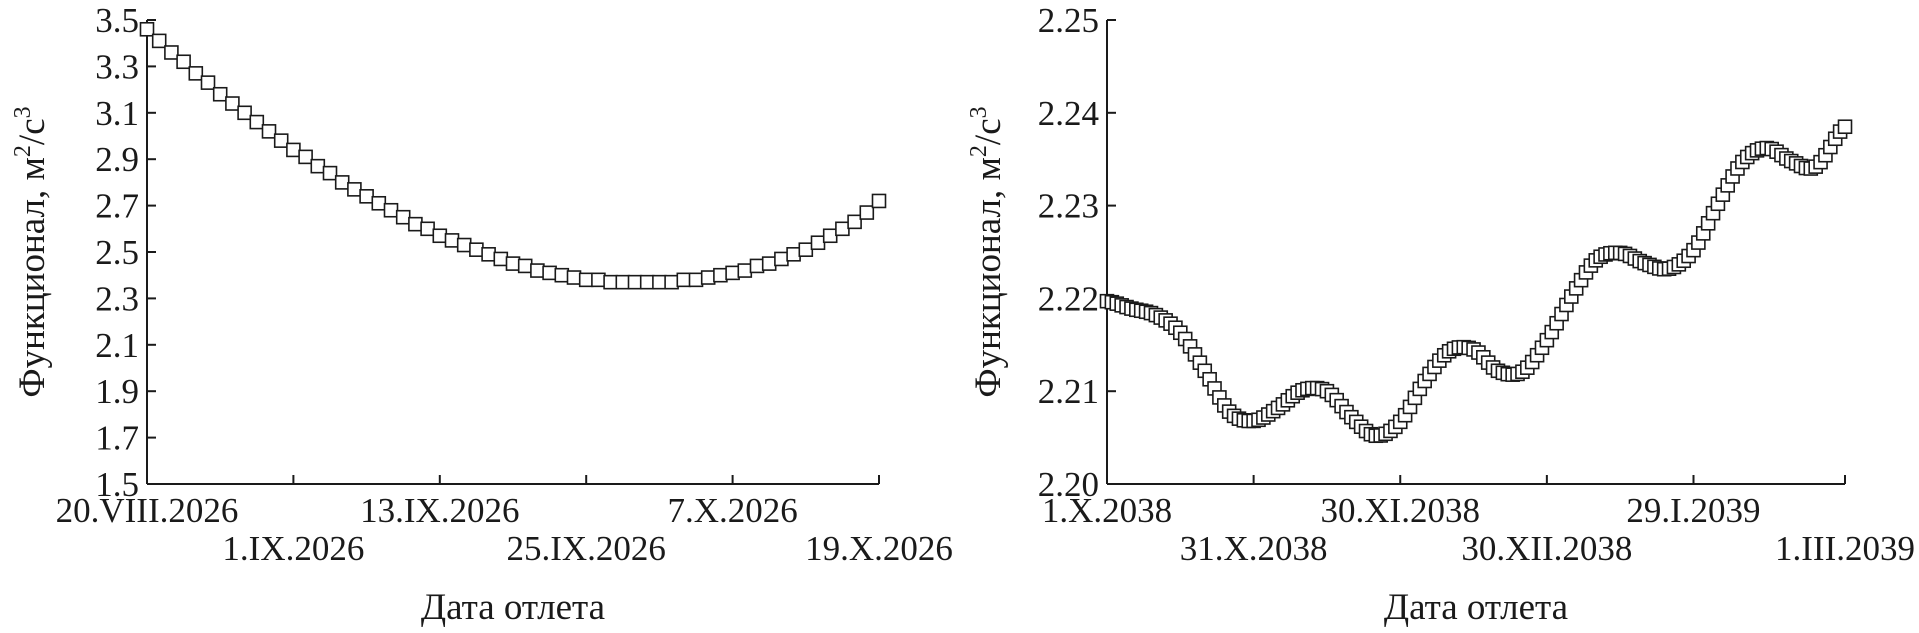 Image resolution: width=1919 pixels, height=633 pixels. What do you see at coordinates (732, 510) in the screenshot?
I see `x-tick-label: 7.X.2026` at bounding box center [732, 510].